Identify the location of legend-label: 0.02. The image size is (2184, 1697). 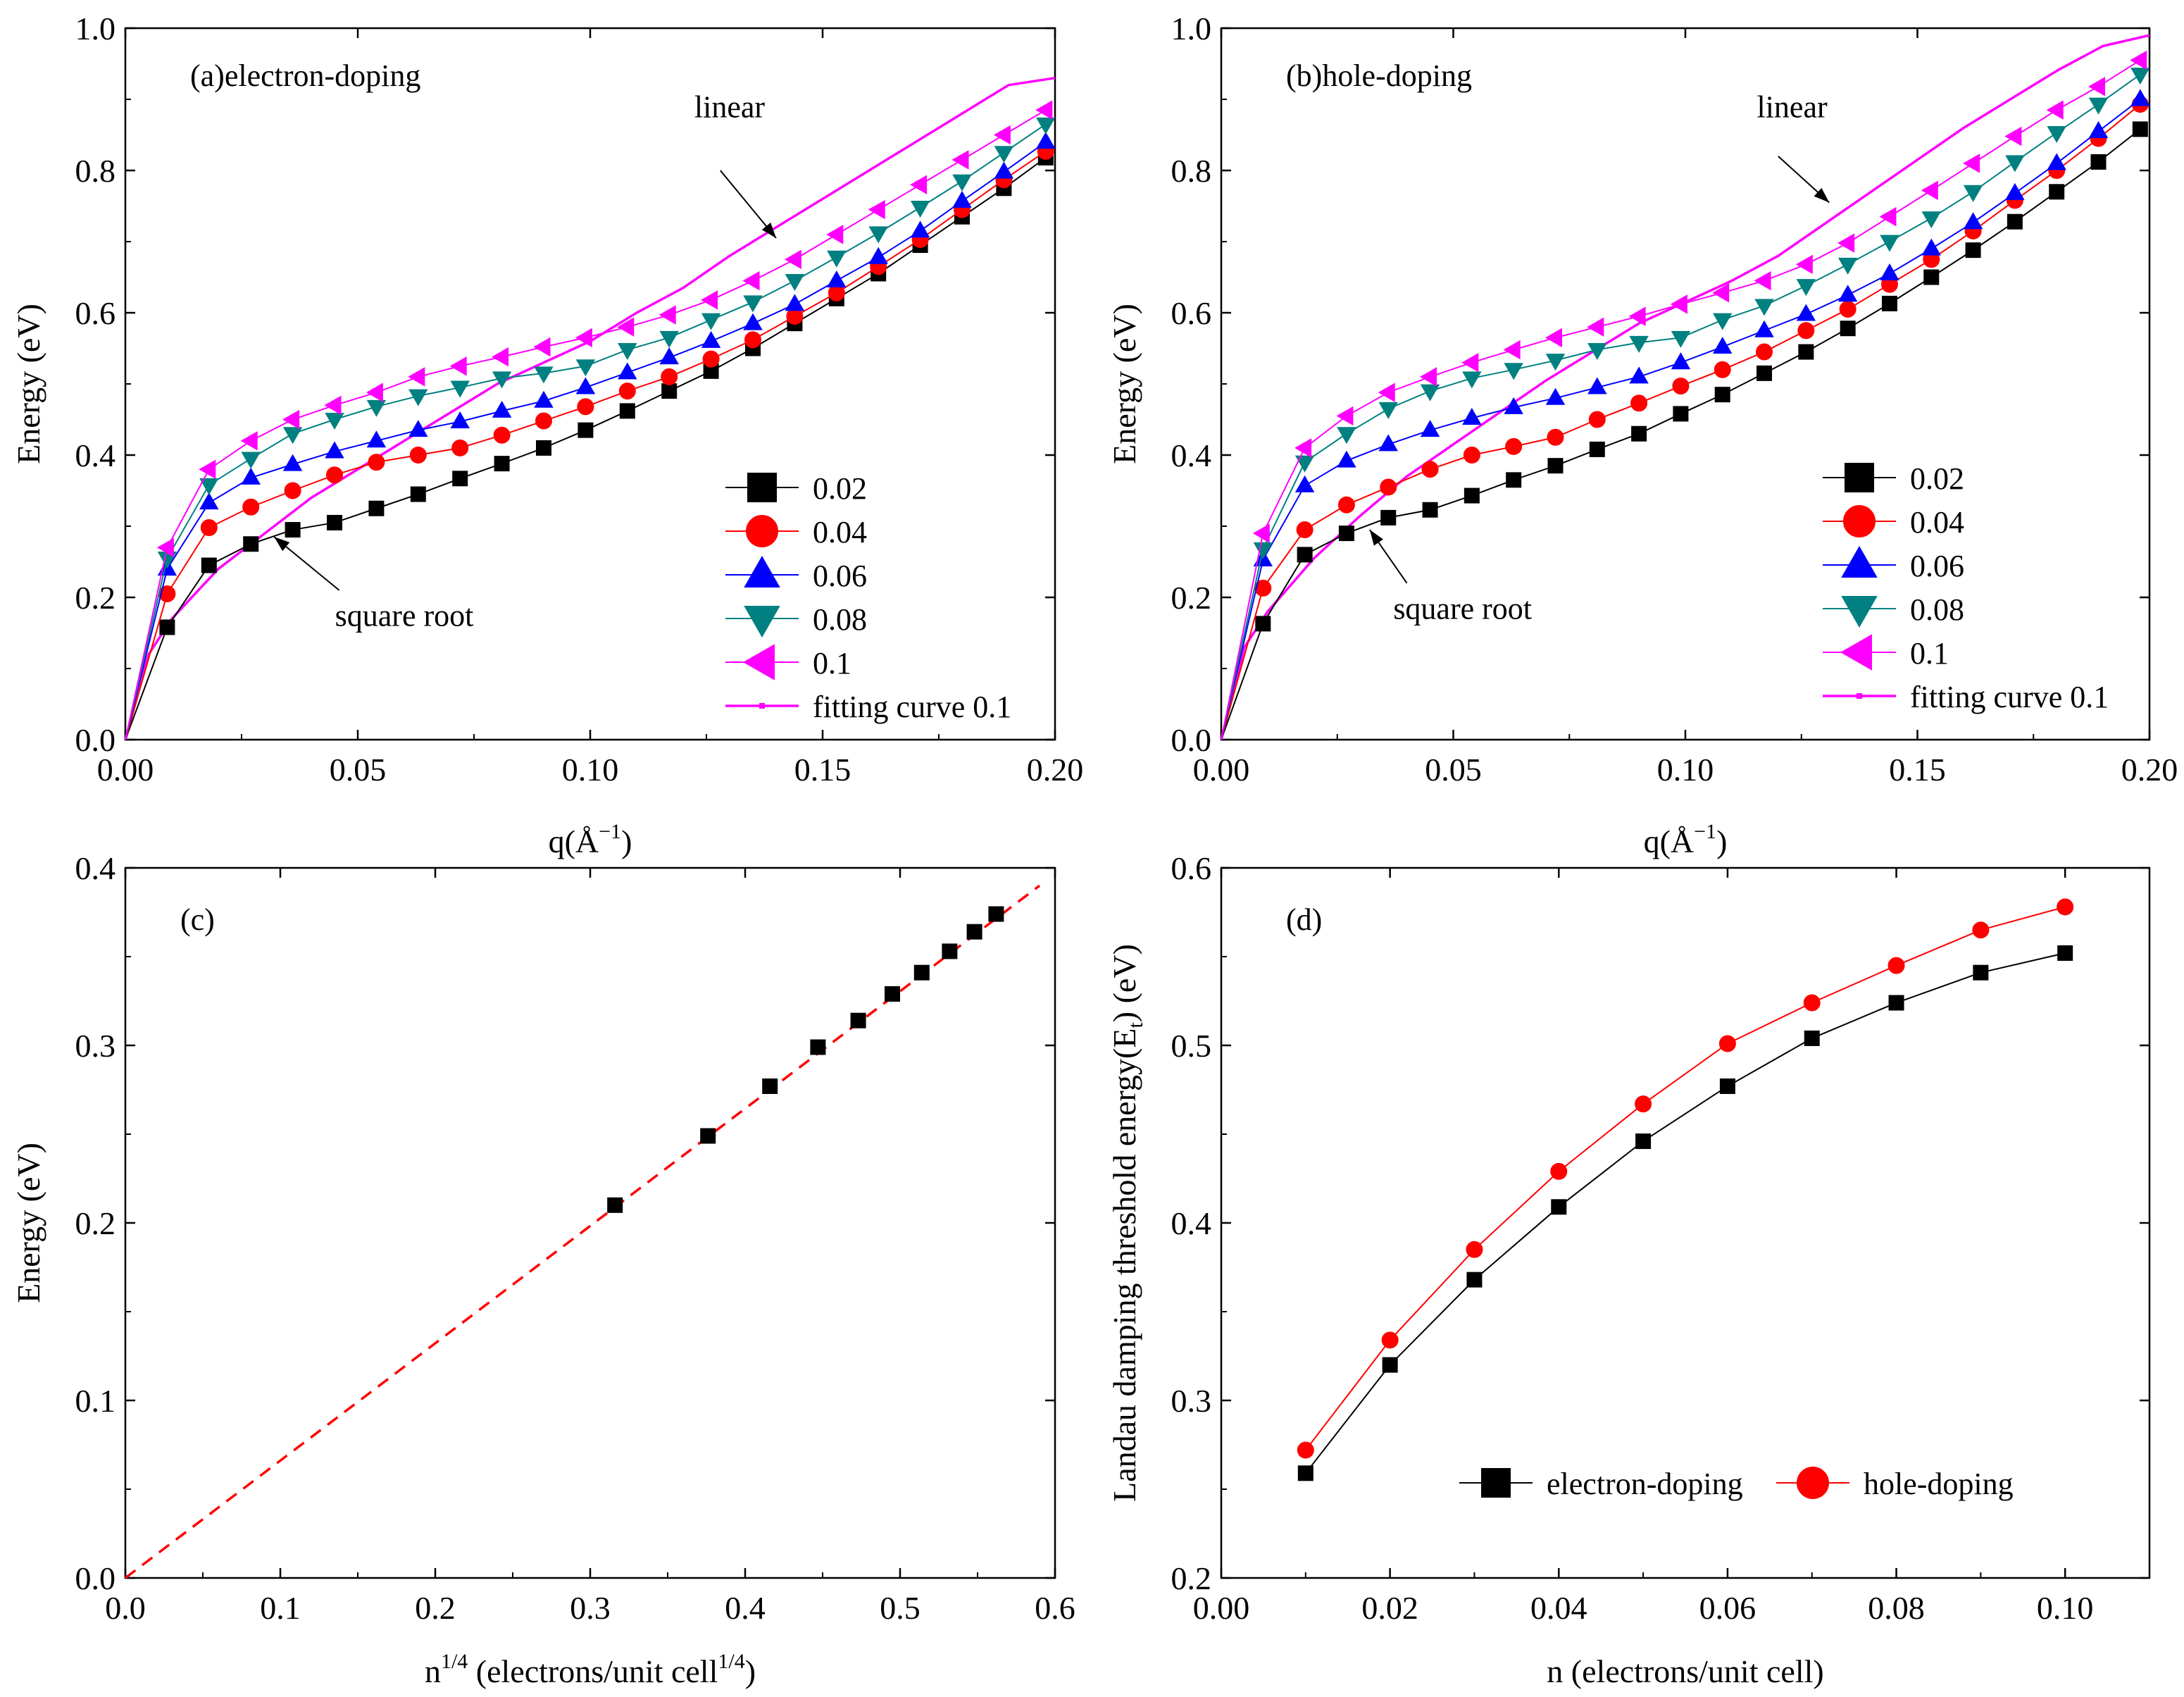
(840, 488).